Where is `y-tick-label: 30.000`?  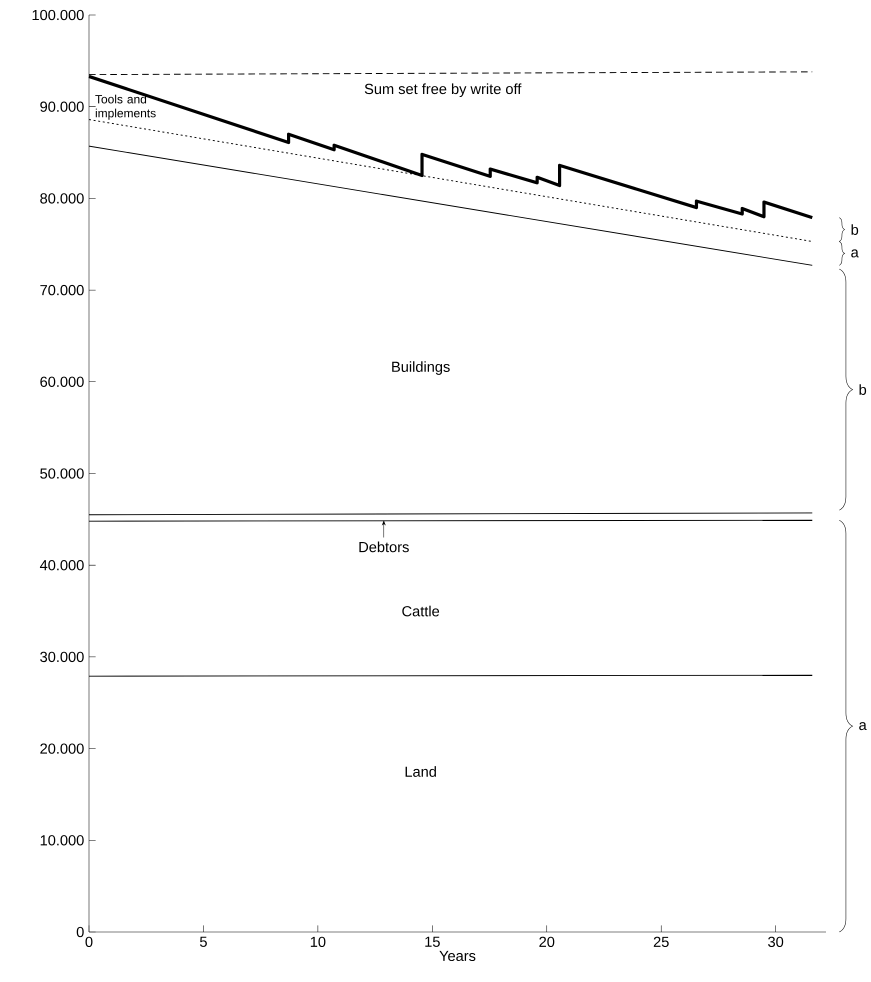
y-tick-label: 30.000 is located at coordinates (62, 657).